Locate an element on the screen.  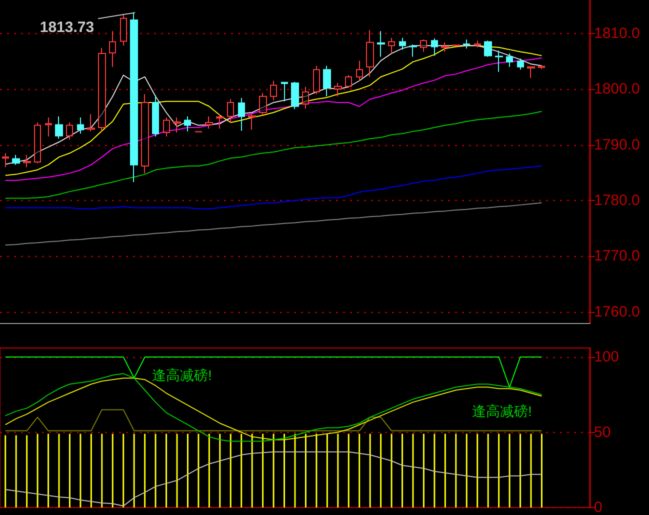
y-tick-label: 100 is located at coordinates (607, 357).